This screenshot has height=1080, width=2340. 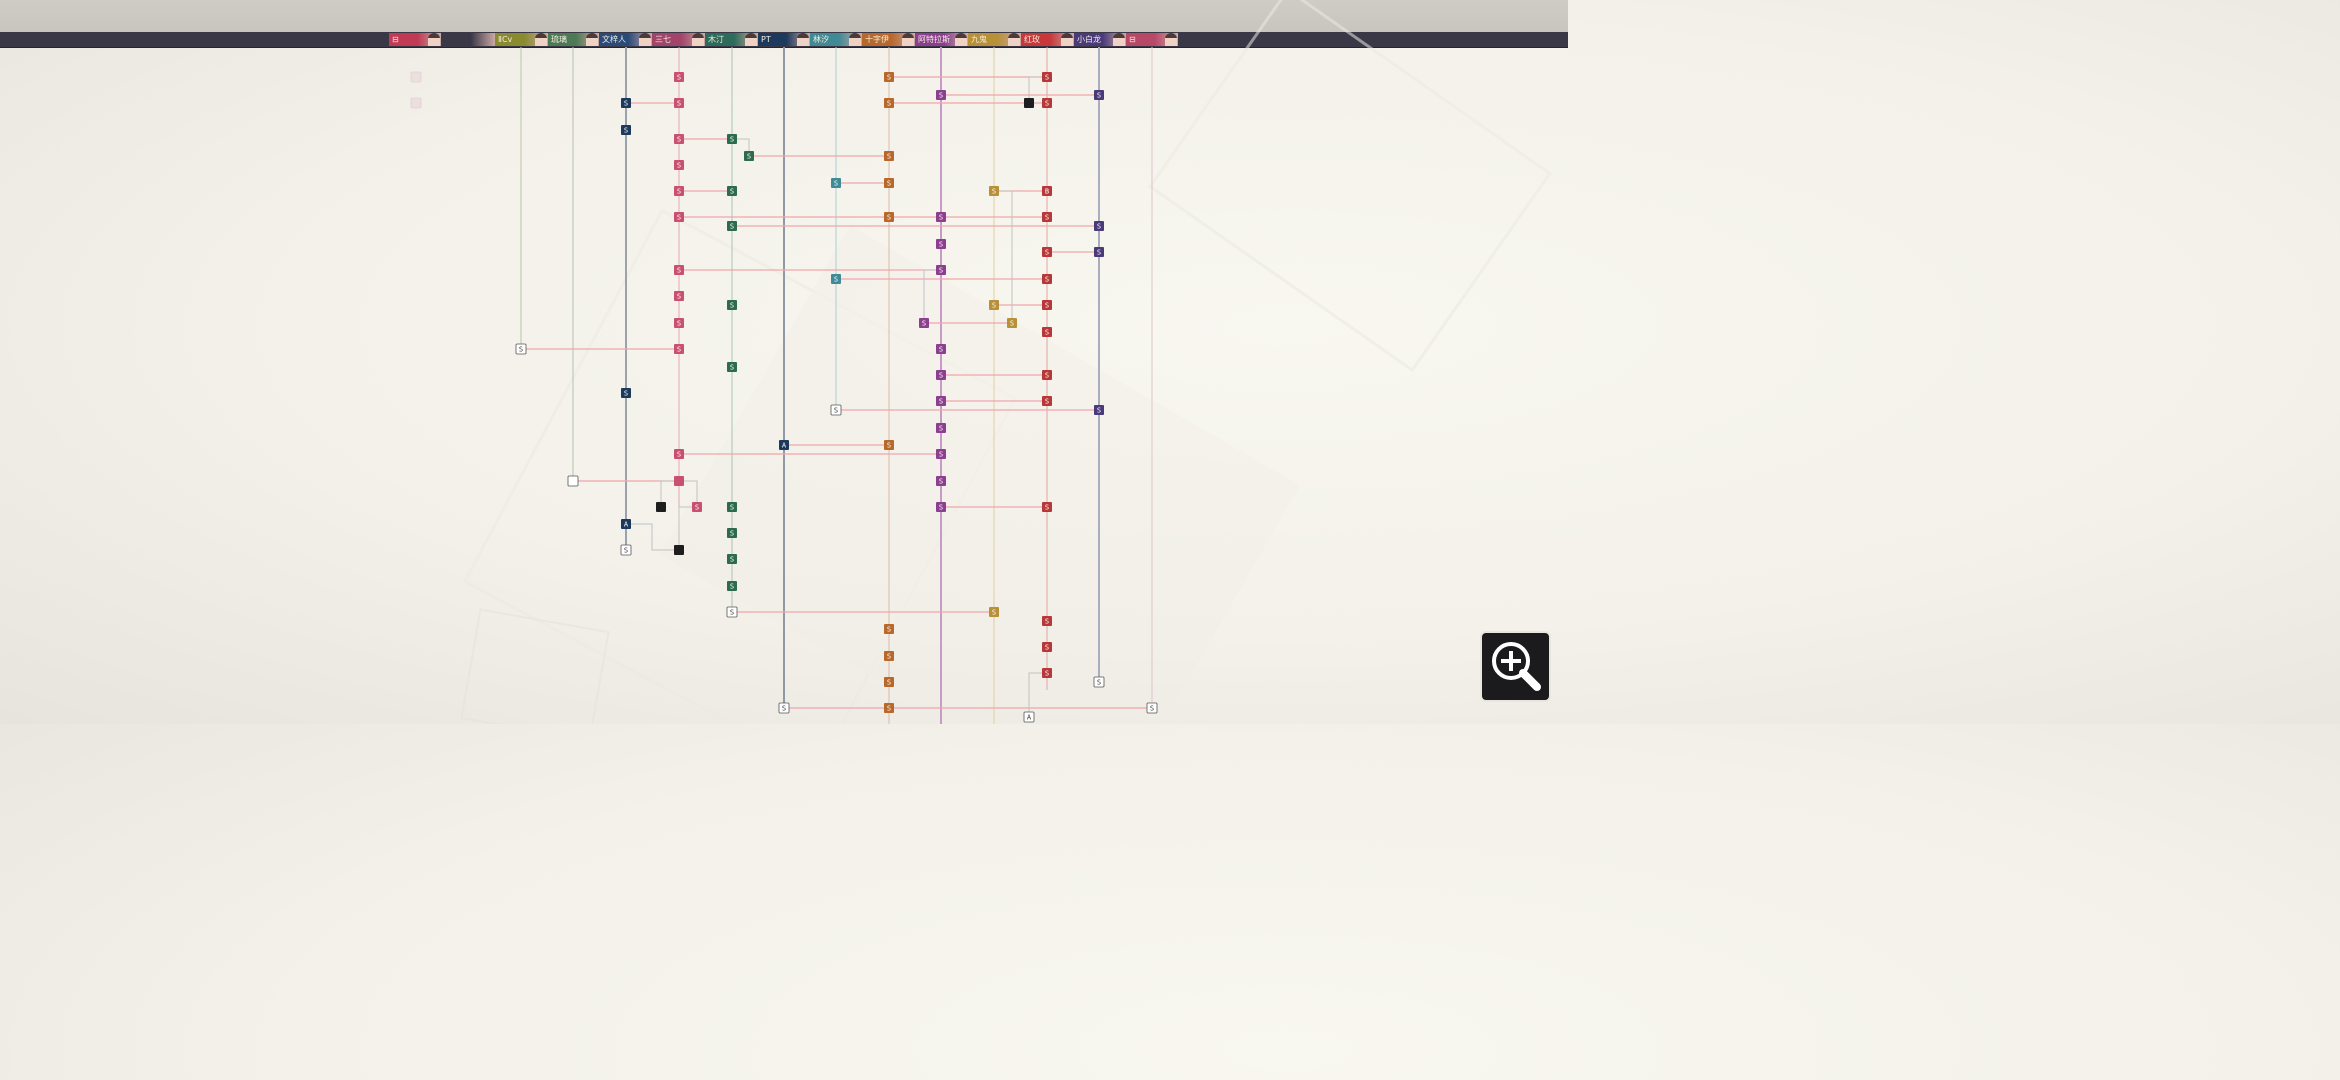 What do you see at coordinates (1047, 191) in the screenshot?
I see `story-node: B` at bounding box center [1047, 191].